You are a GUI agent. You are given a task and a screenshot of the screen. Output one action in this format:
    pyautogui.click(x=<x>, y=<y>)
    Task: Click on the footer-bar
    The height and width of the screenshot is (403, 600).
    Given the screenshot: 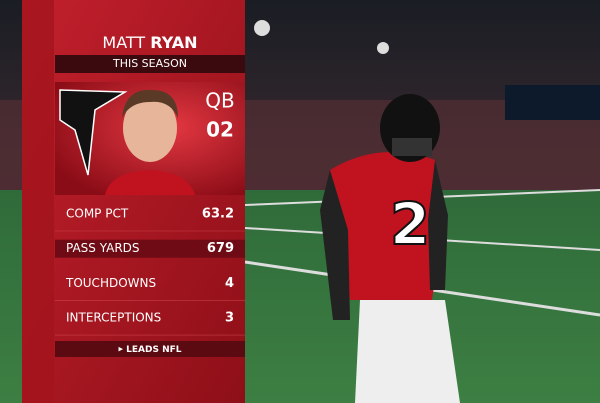 What is the action you would take?
    pyautogui.click(x=150, y=349)
    